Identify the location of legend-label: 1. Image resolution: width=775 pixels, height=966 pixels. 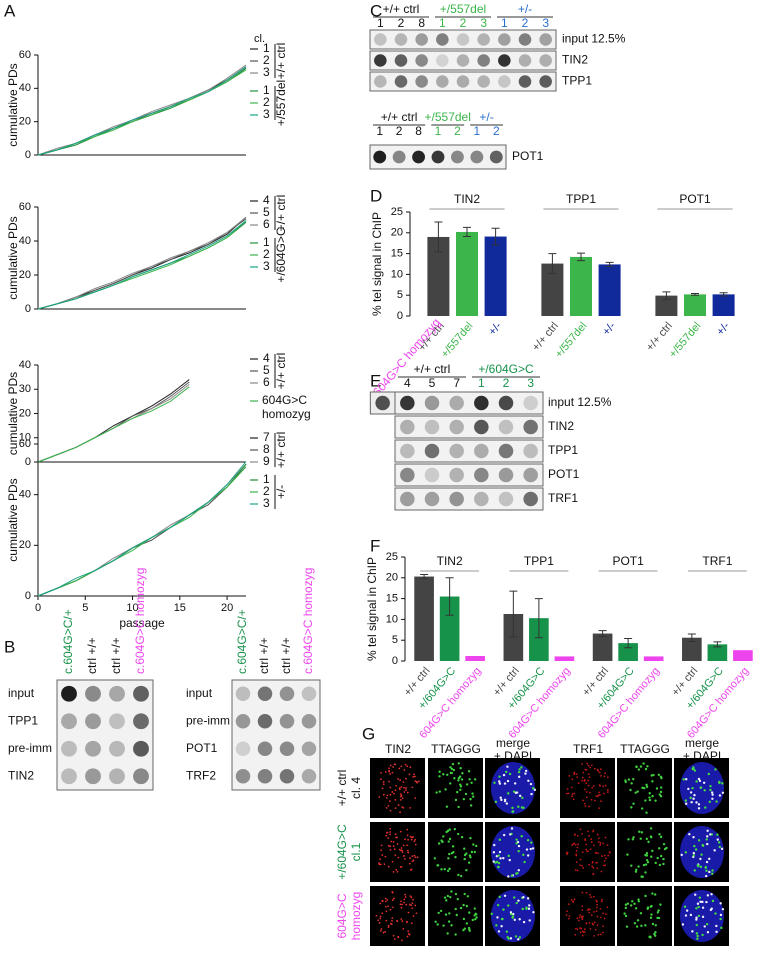
(266, 242).